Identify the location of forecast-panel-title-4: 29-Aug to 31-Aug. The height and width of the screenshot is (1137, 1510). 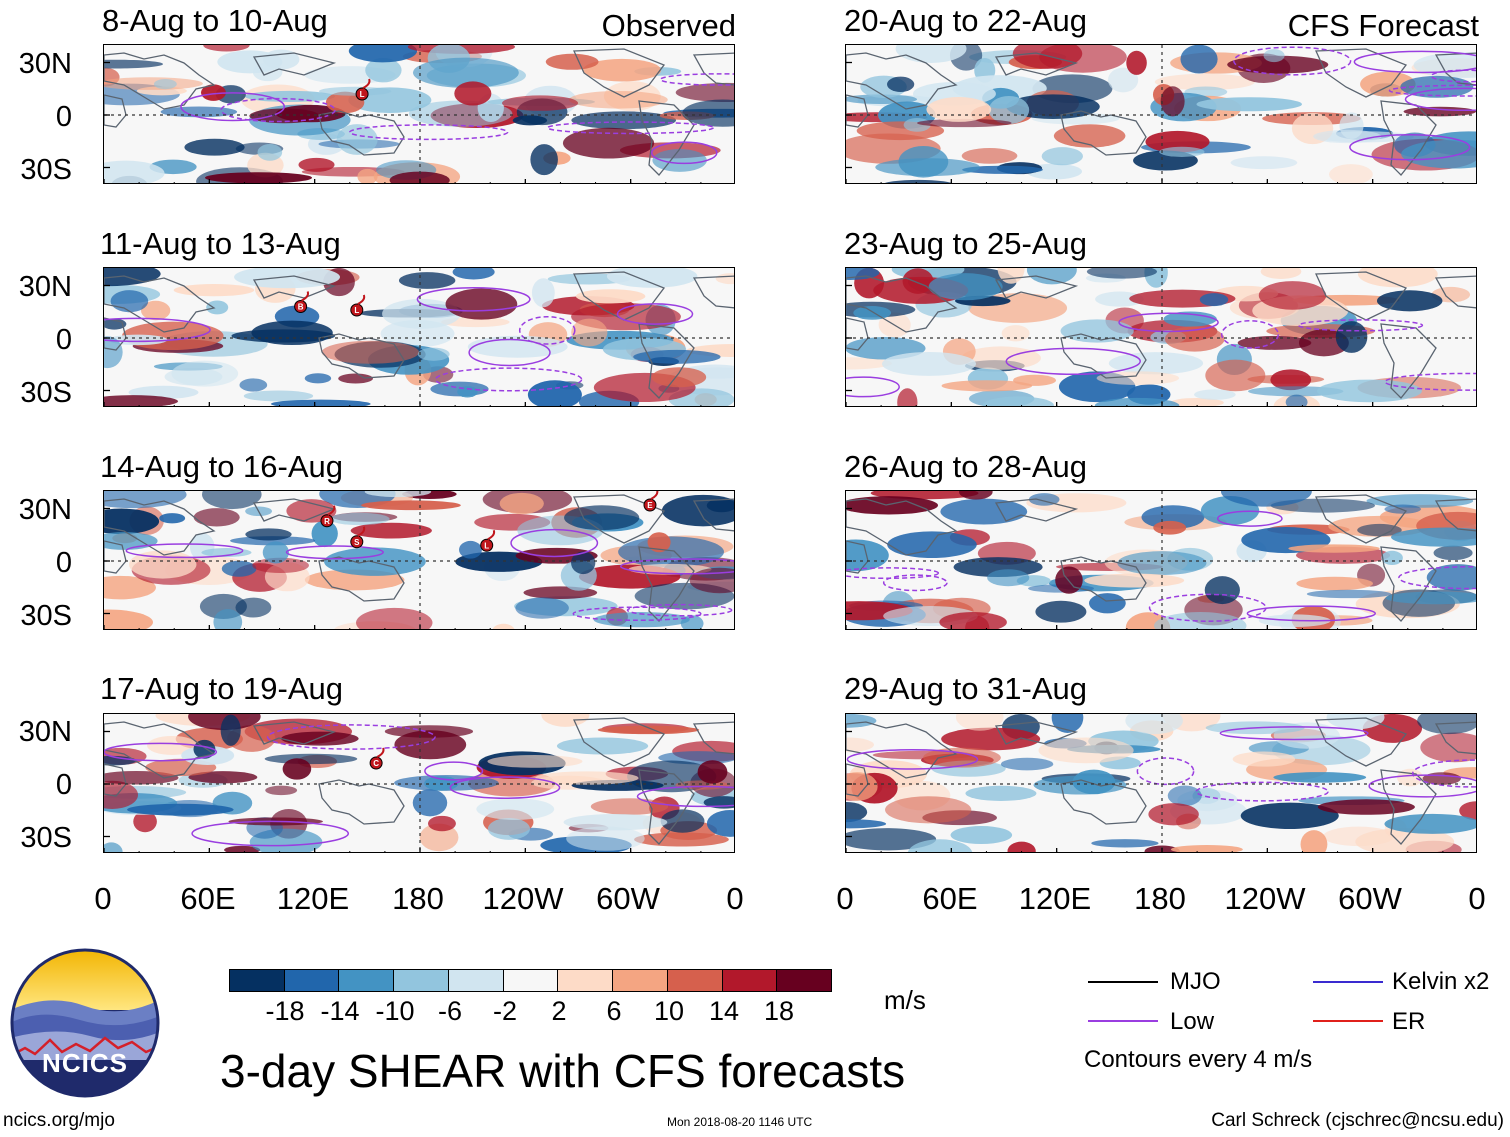
(966, 688).